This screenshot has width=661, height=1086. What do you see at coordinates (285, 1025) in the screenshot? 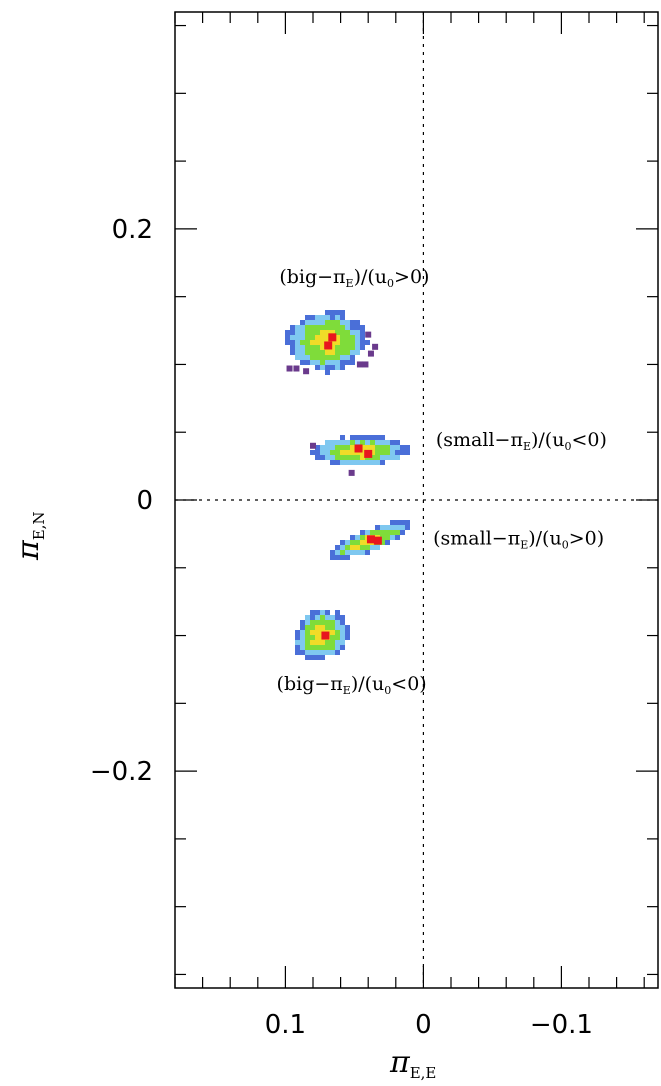
I see `x-tick-label: 0.1` at bounding box center [285, 1025].